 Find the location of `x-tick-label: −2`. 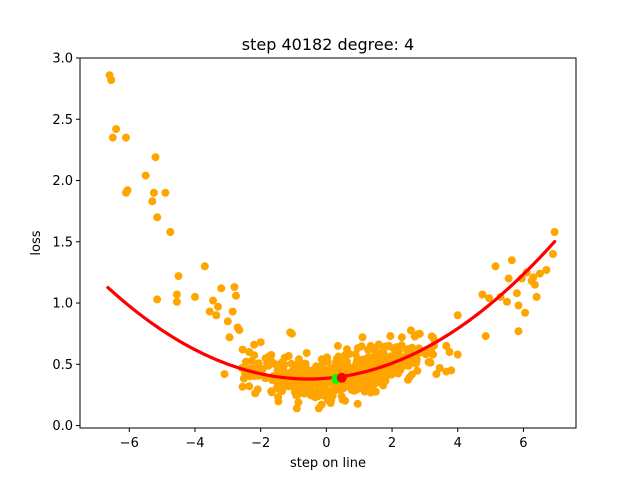

x-tick-label: −2 is located at coordinates (260, 443).